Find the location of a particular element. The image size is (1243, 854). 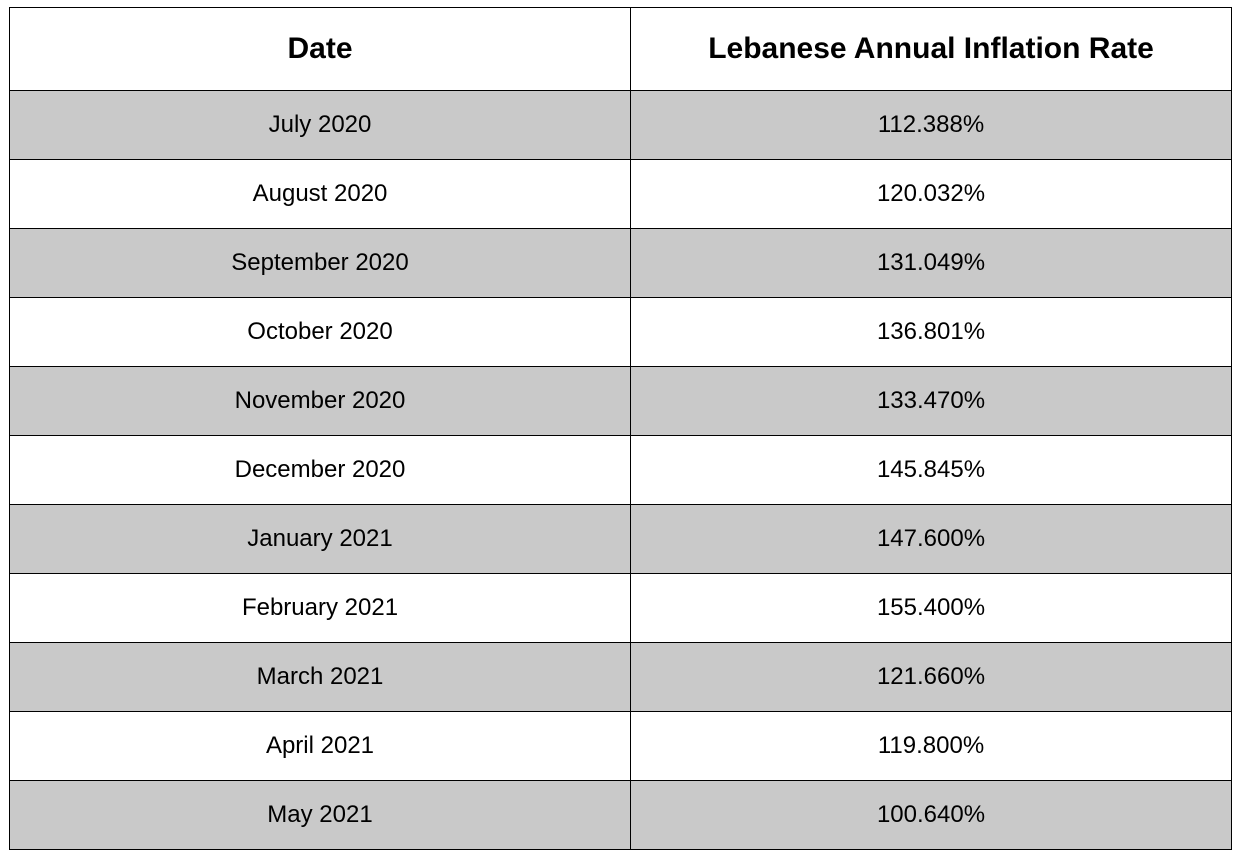

rate-cell: 147.600% is located at coordinates (931, 539).